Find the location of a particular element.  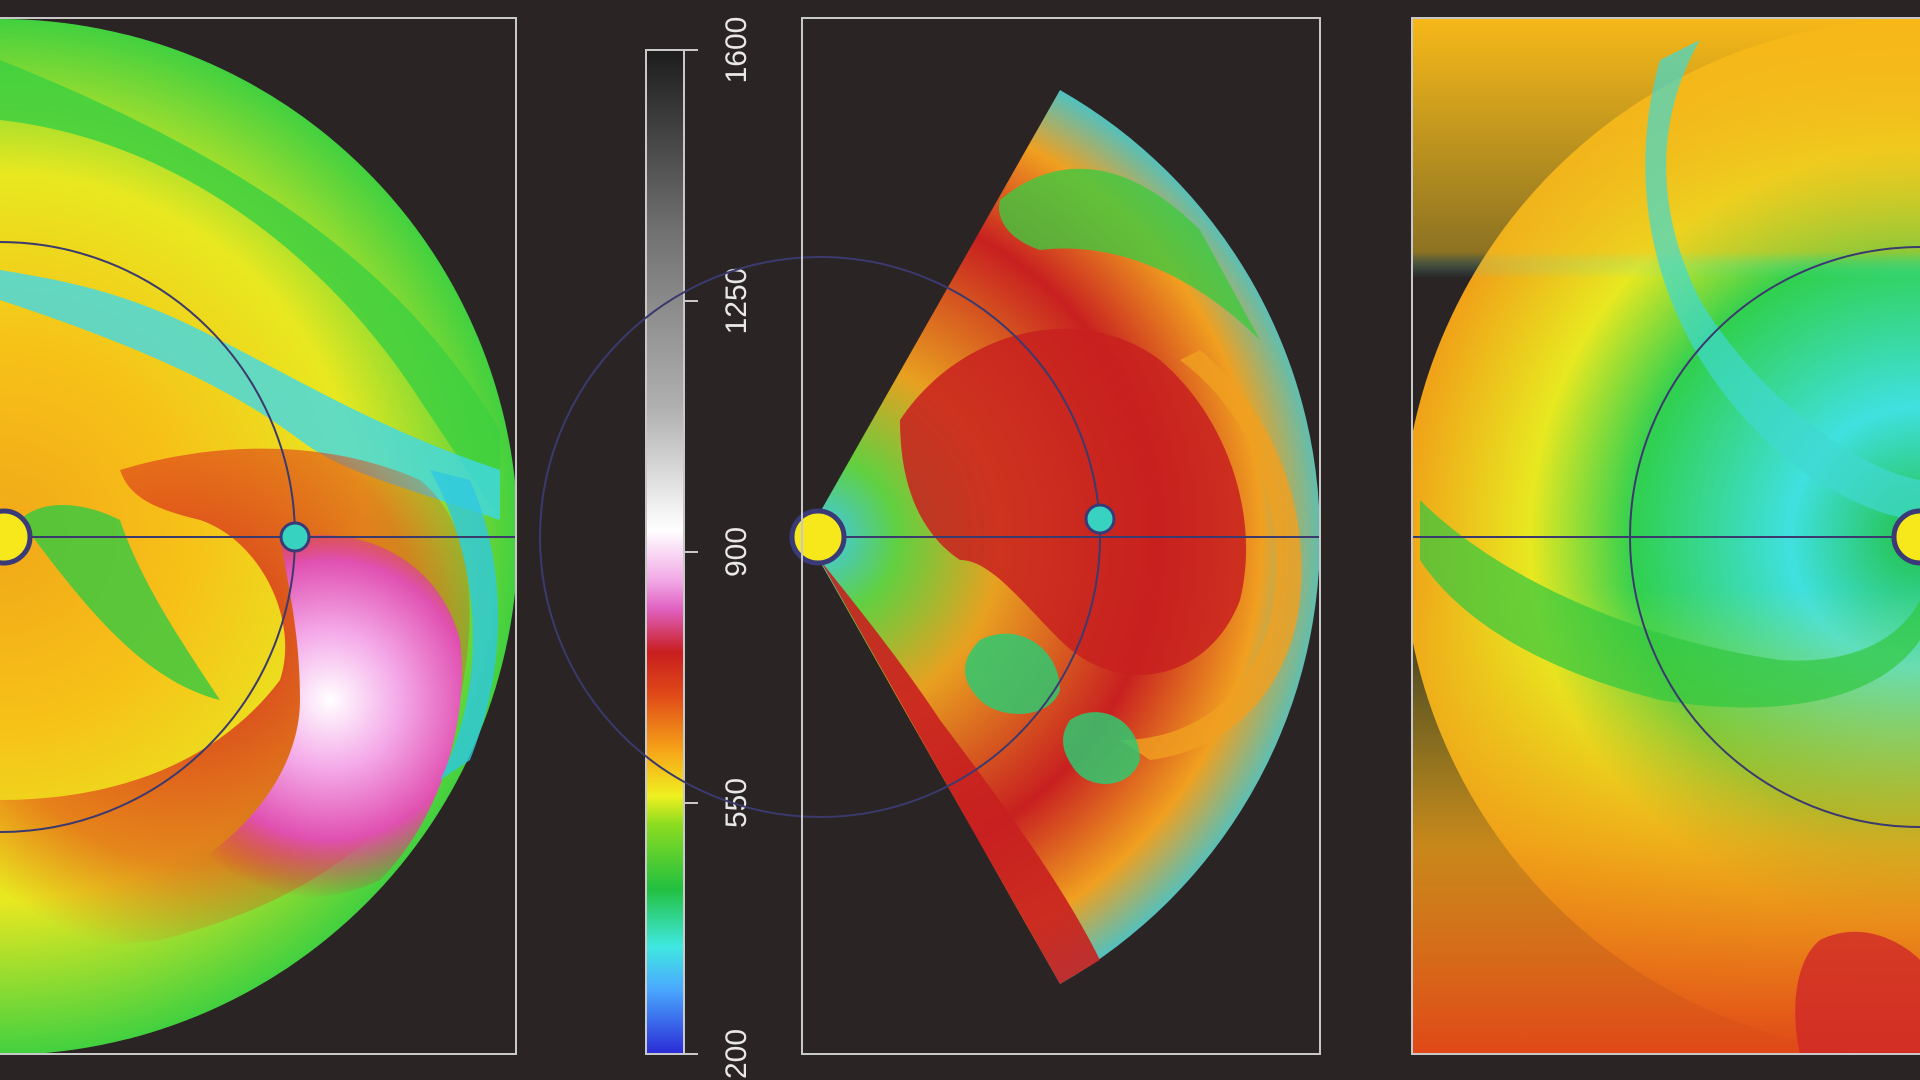

middle-earth-icon is located at coordinates (1100, 519).